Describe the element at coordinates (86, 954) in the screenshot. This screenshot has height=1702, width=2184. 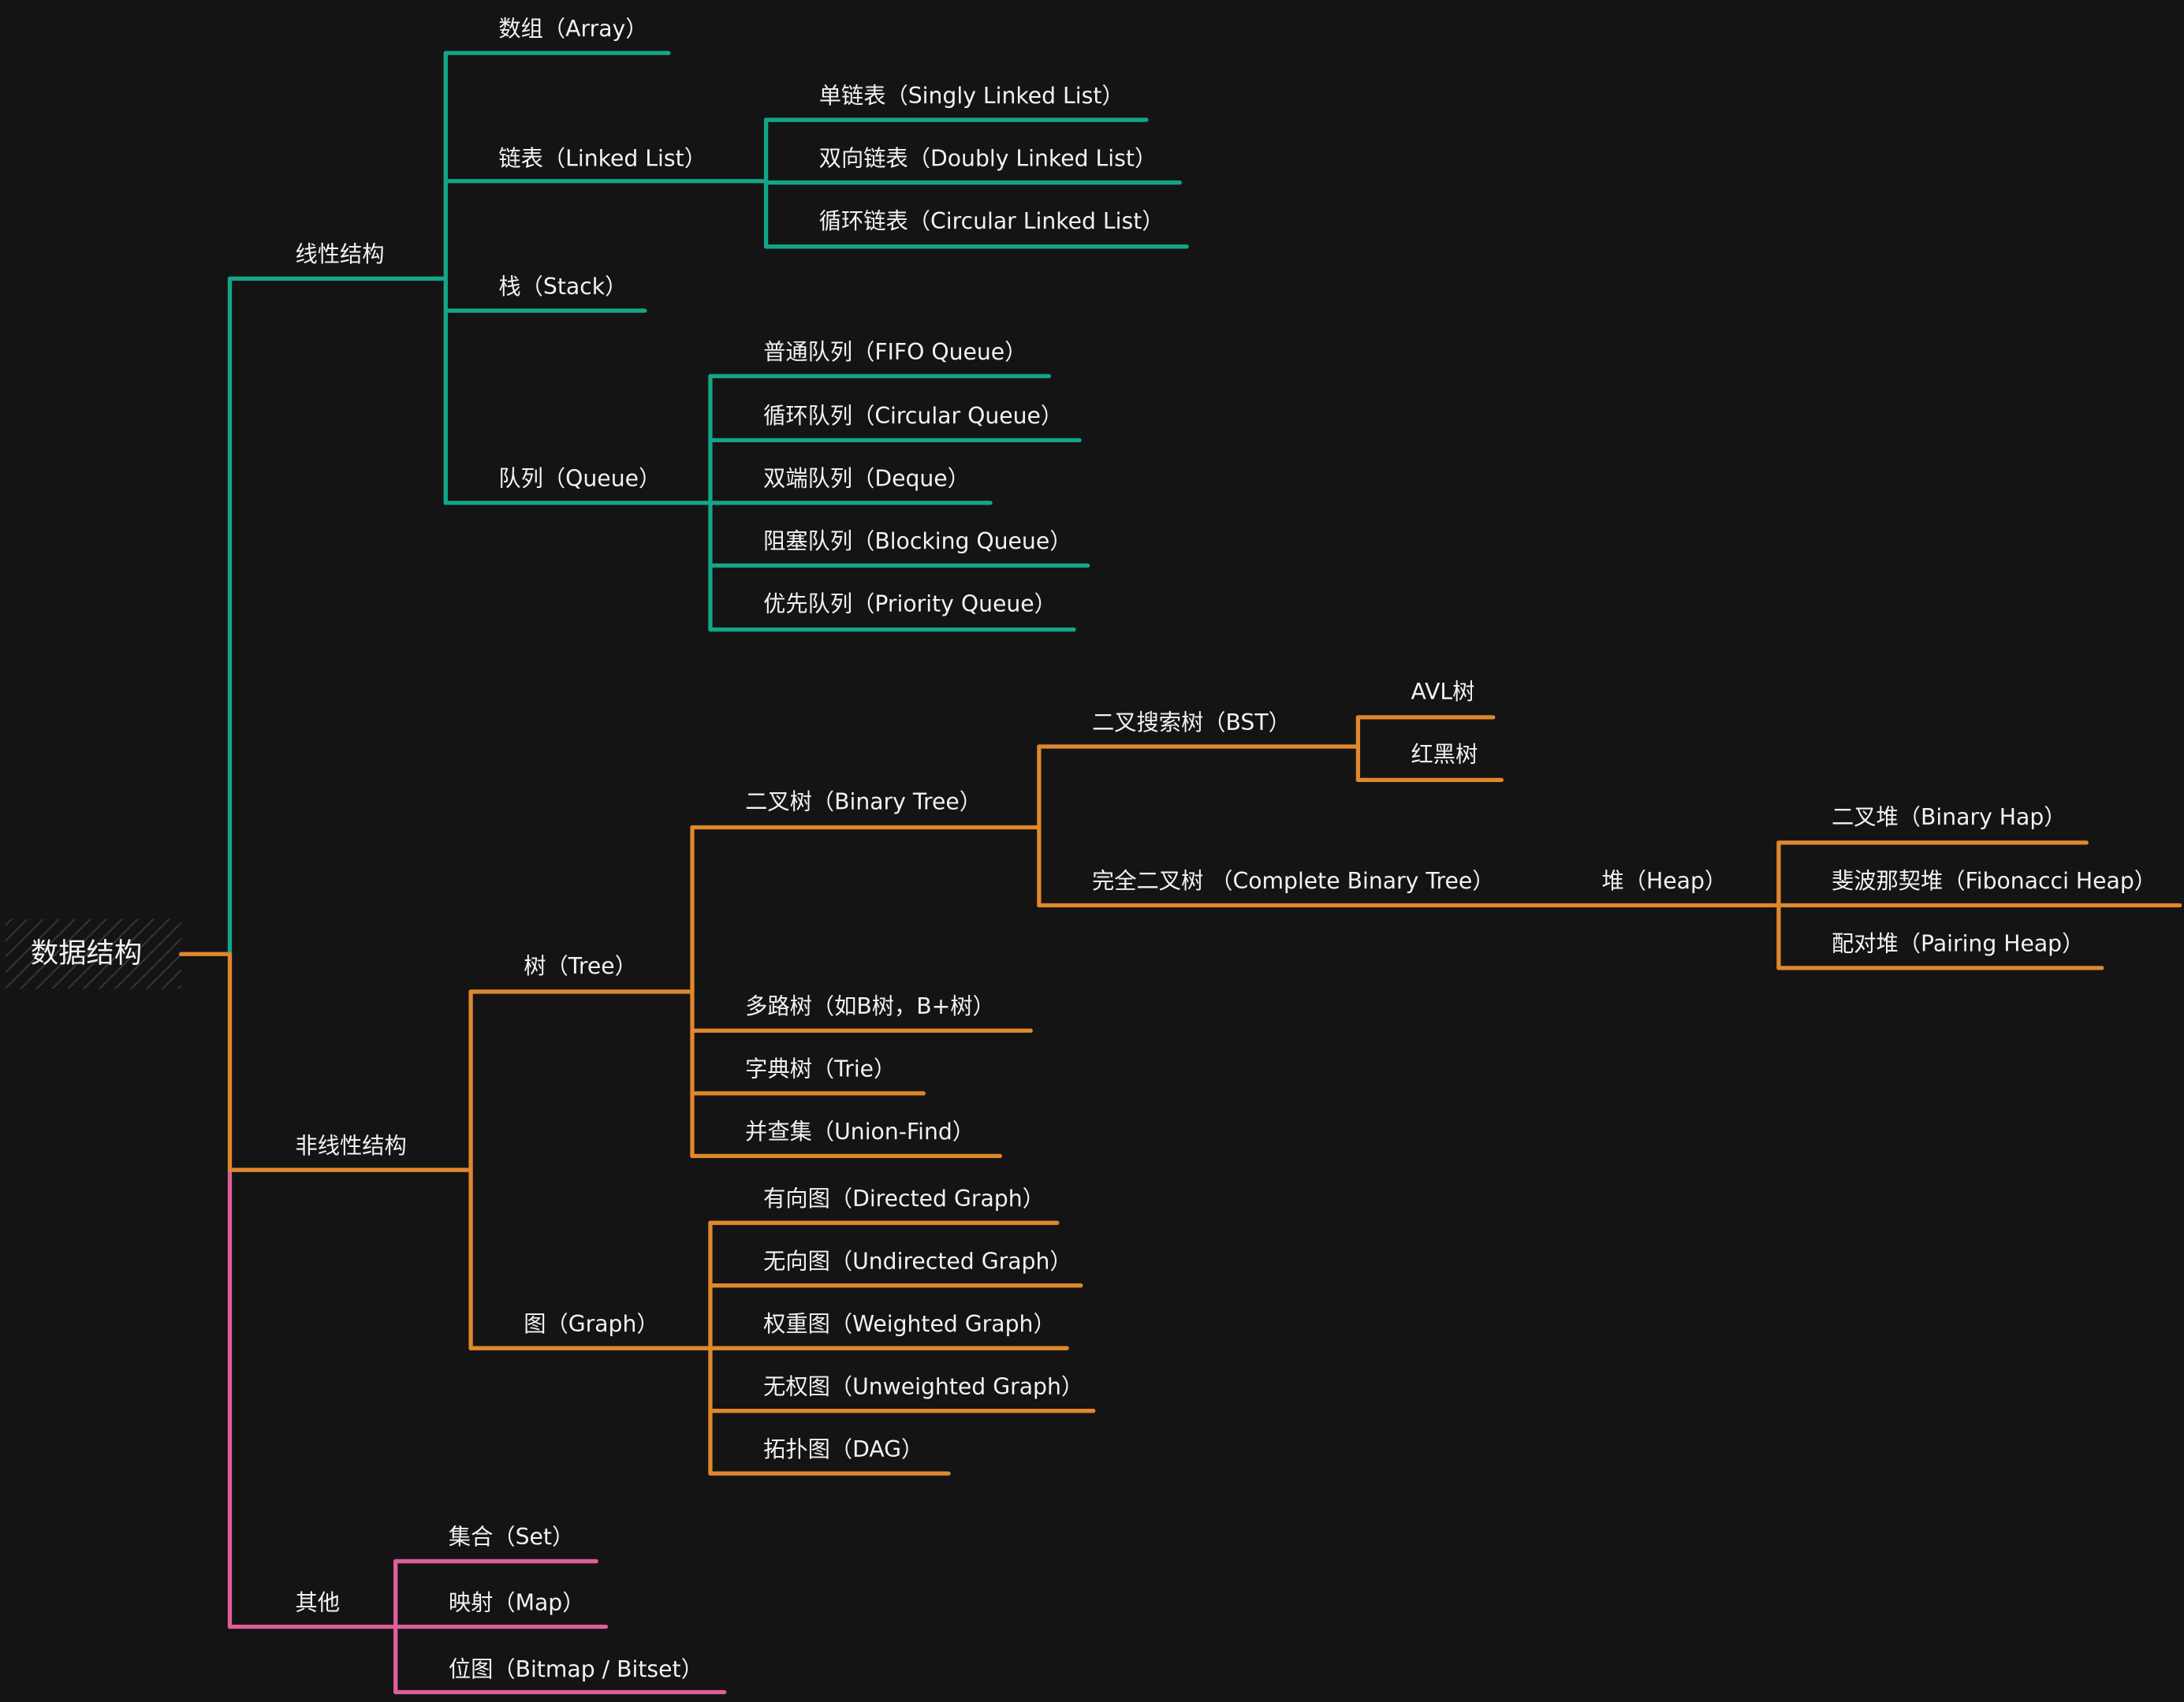
I see `root-label: 数据结构` at that location.